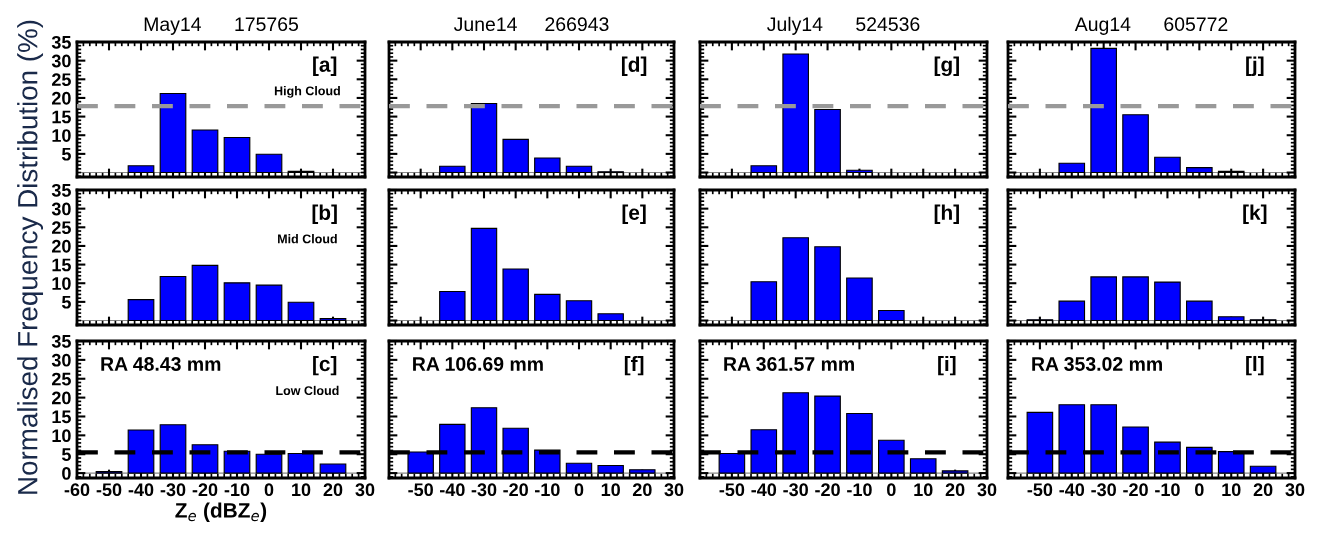 Image resolution: width=1320 pixels, height=549 pixels. What do you see at coordinates (1255, 66) in the screenshot?
I see `annotation: [j]` at bounding box center [1255, 66].